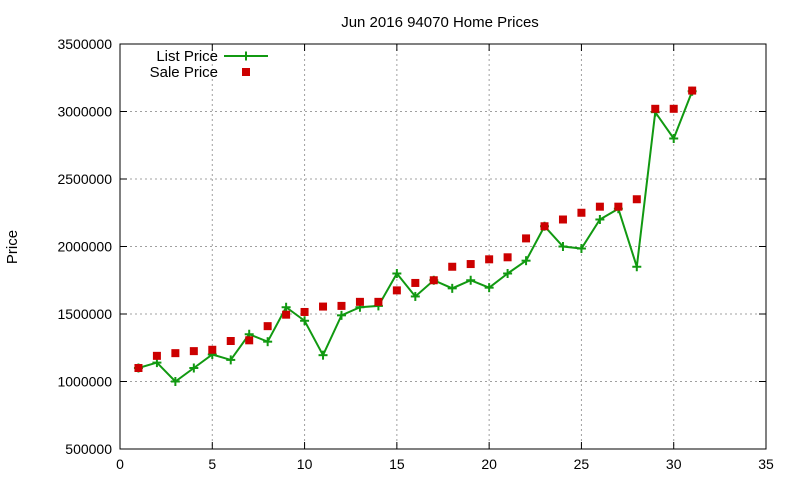 This screenshot has width=800, height=480. What do you see at coordinates (187, 56) in the screenshot?
I see `legend-label: List Price` at bounding box center [187, 56].